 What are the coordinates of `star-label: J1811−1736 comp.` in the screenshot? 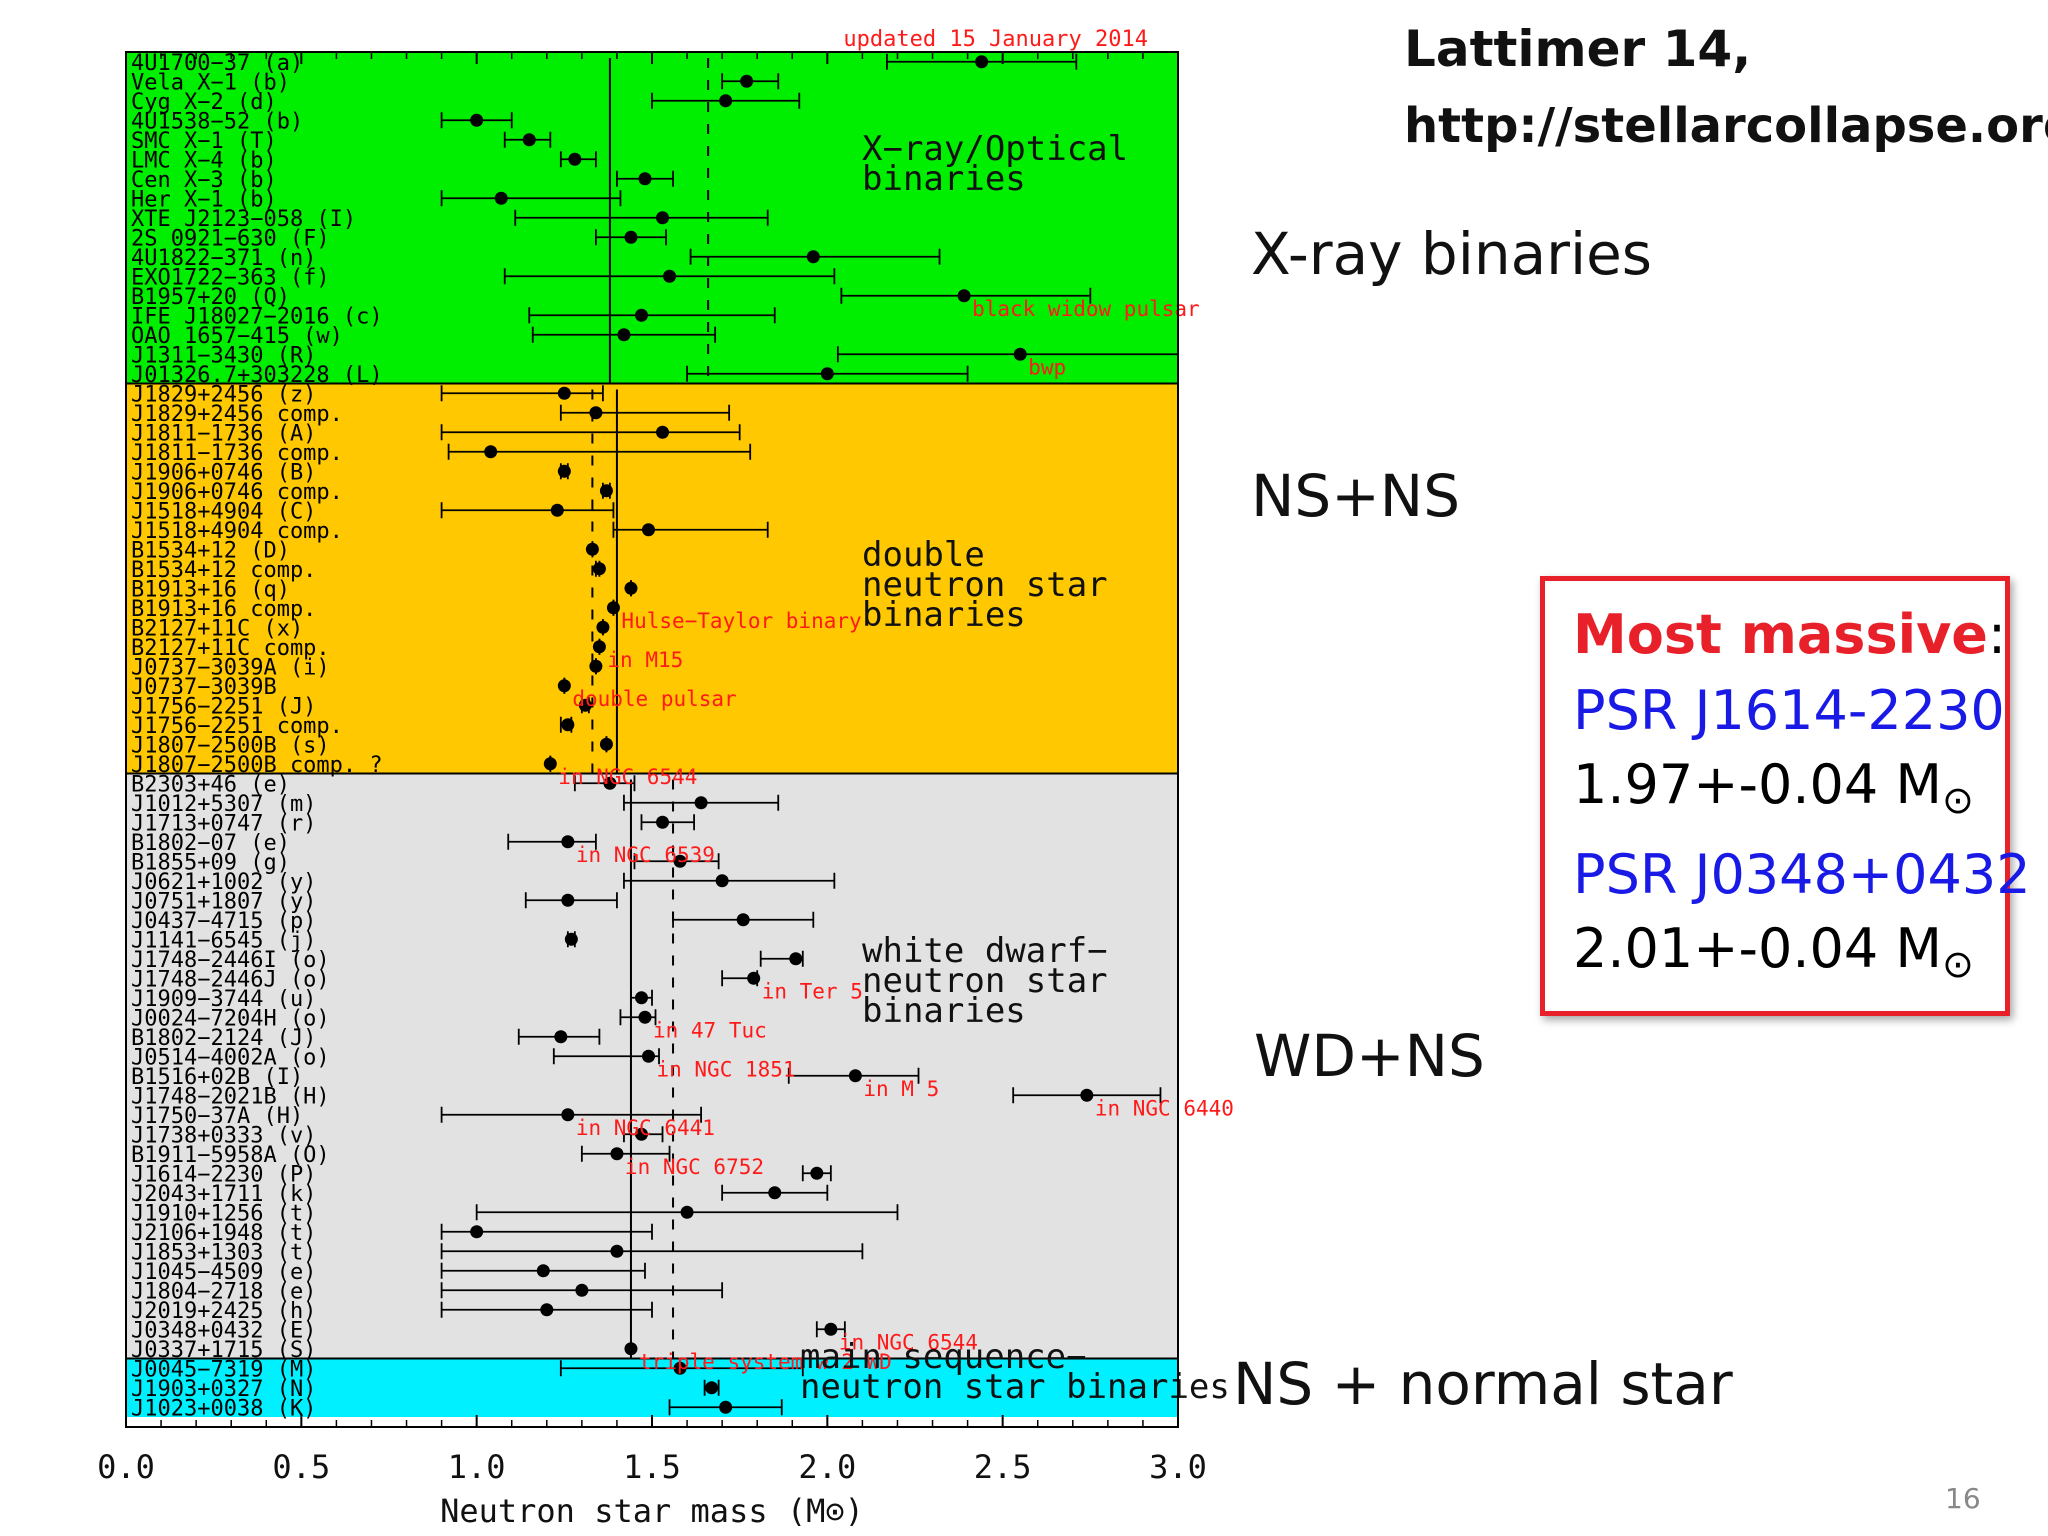 It's located at (237, 453).